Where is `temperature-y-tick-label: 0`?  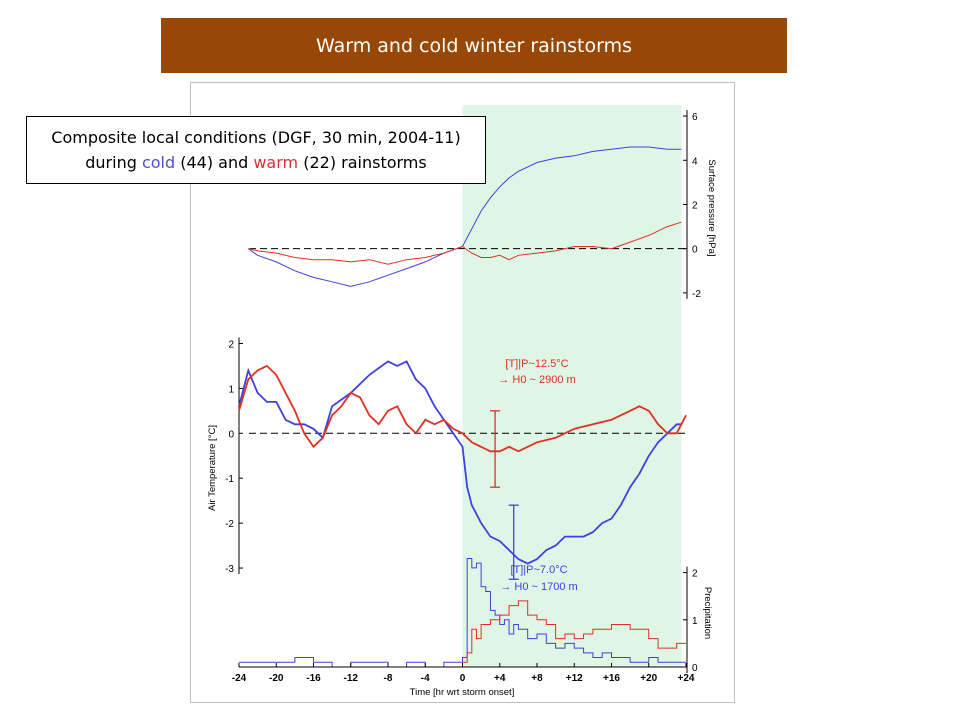
temperature-y-tick-label: 0 is located at coordinates (231, 434).